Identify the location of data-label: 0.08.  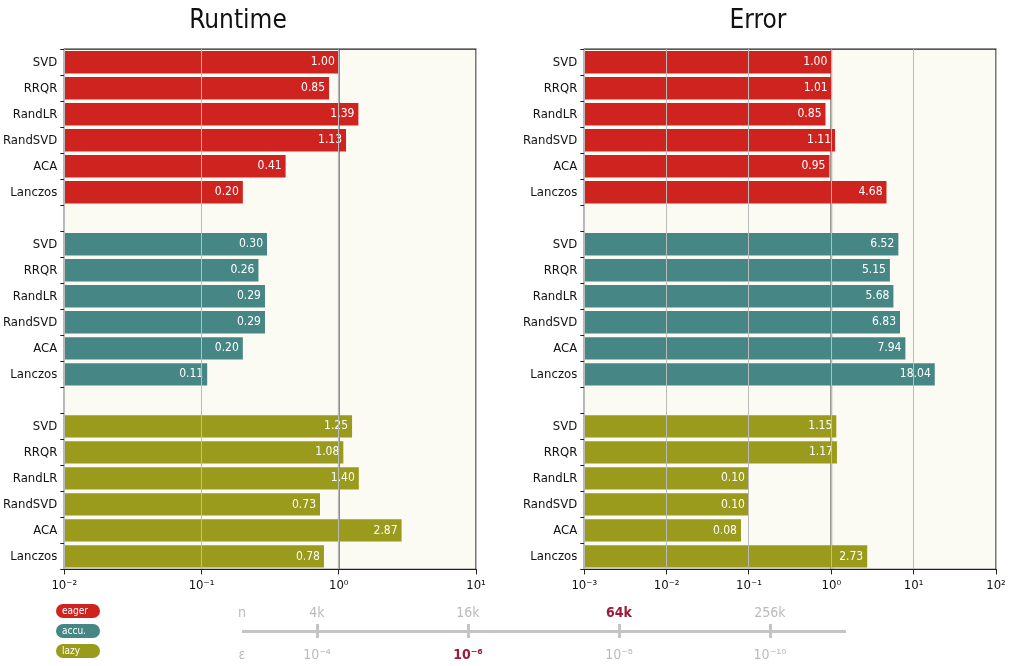
(725, 529).